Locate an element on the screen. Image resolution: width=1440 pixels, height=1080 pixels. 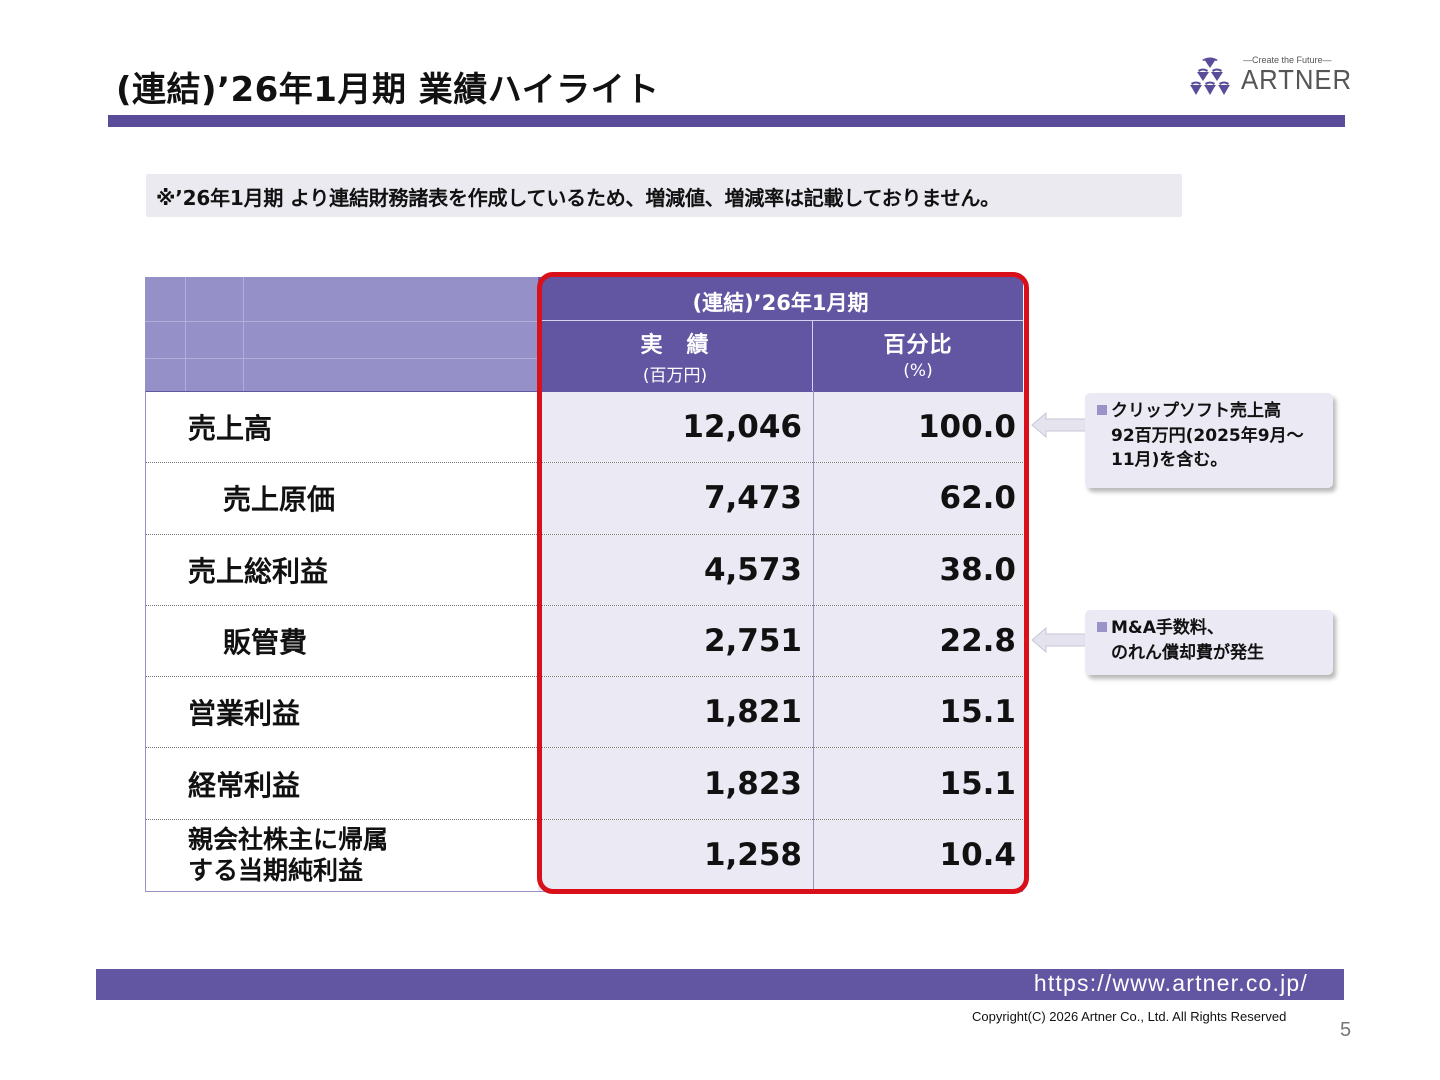
column-header-label: 実 績 is located at coordinates (675, 345).